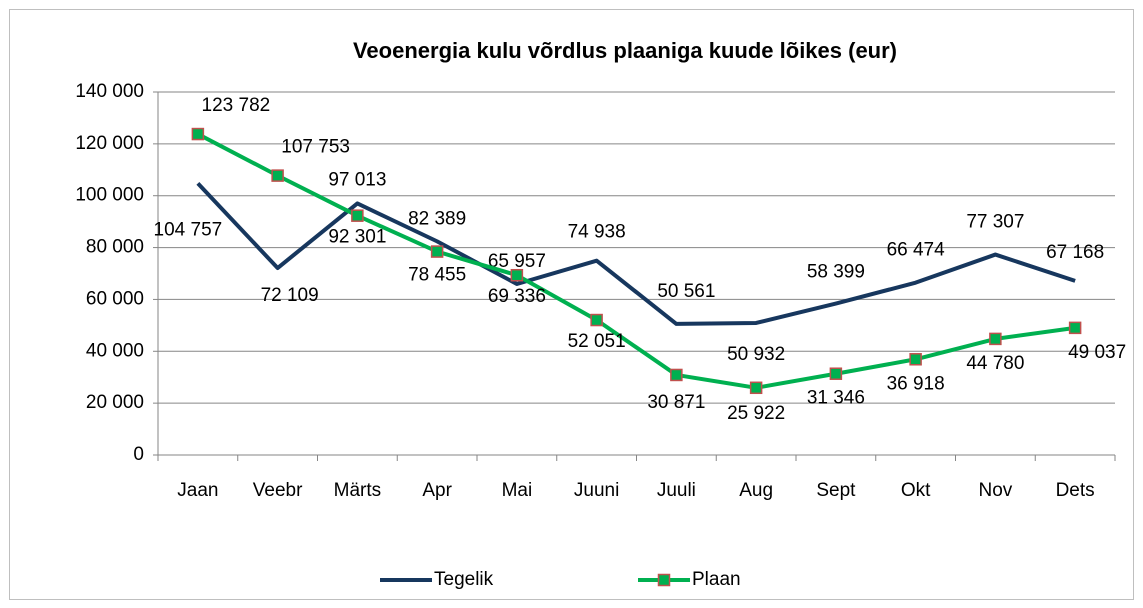  I want to click on data-label: 104 757, so click(188, 229).